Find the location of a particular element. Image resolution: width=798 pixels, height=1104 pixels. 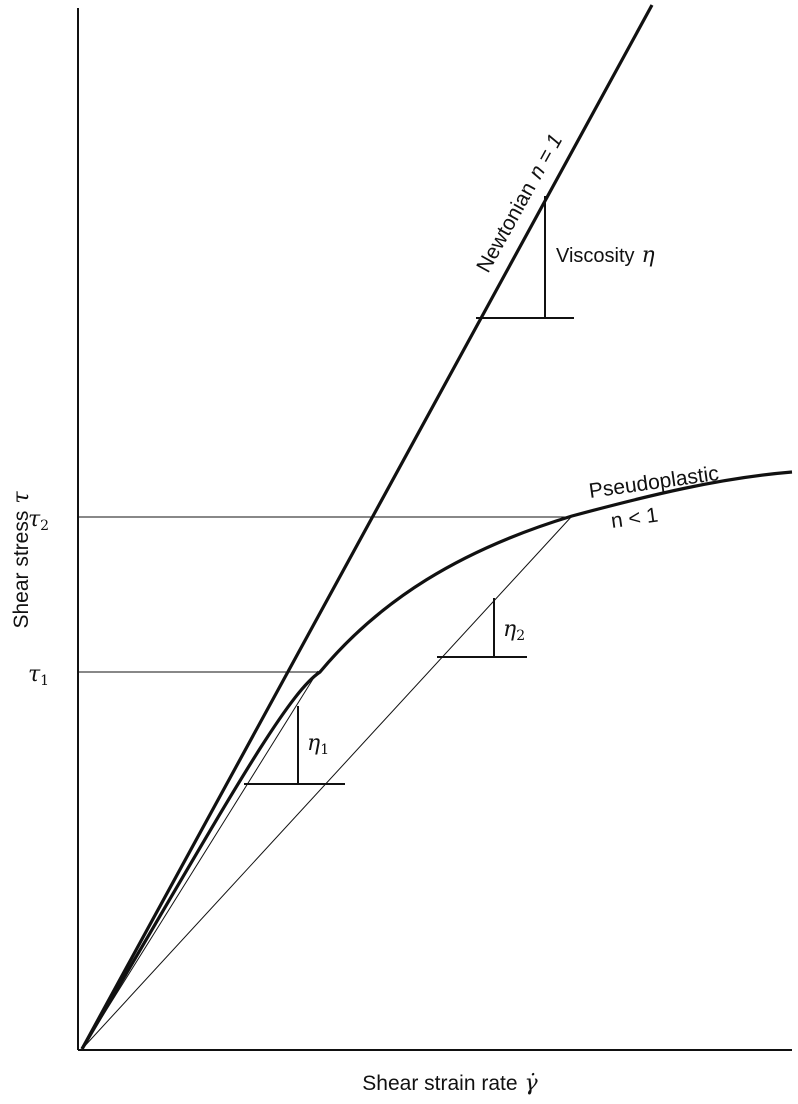

y-axis-title: Shear stressτ is located at coordinates (21, 560).